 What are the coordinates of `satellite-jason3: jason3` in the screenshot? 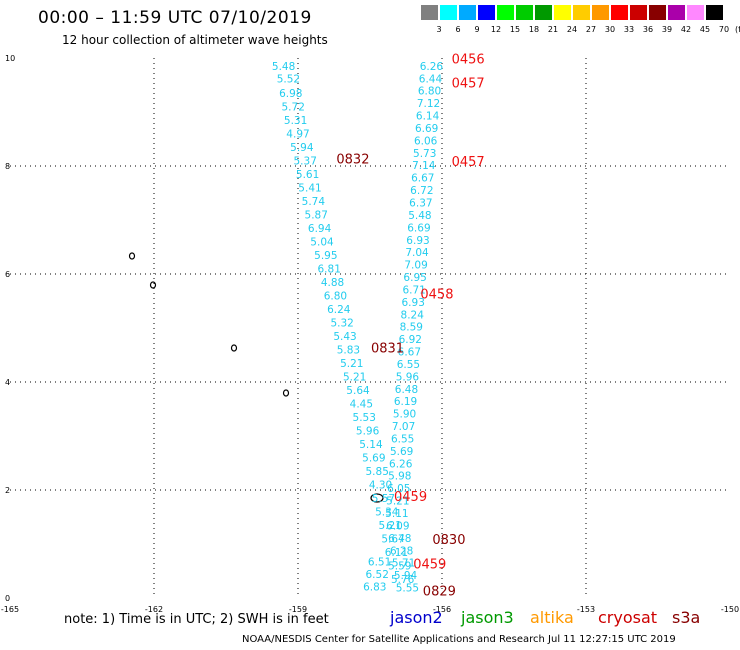 It's located at (487, 617).